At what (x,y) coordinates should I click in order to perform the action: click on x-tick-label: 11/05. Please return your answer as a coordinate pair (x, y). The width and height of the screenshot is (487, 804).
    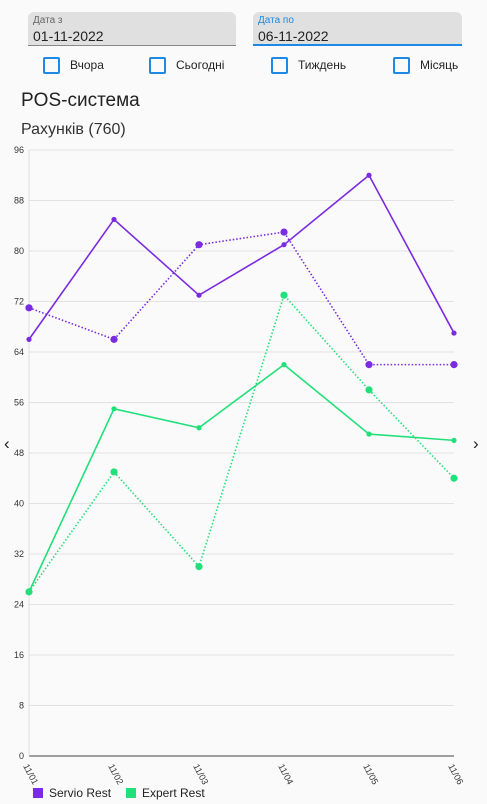
    Looking at the image, I should click on (370, 774).